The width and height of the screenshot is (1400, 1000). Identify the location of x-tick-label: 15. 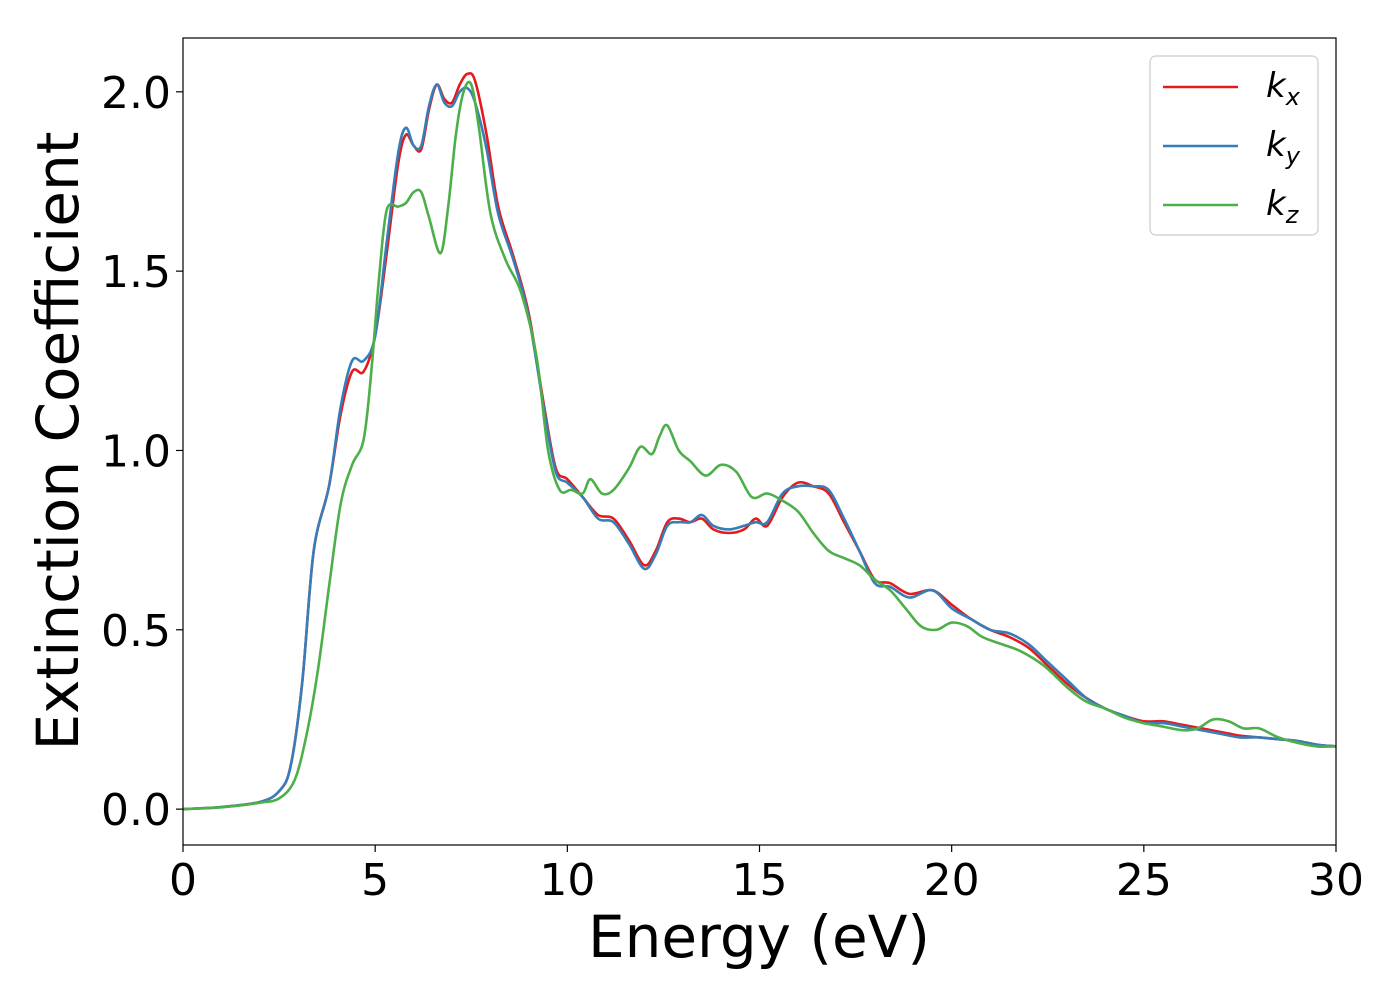
(760, 880).